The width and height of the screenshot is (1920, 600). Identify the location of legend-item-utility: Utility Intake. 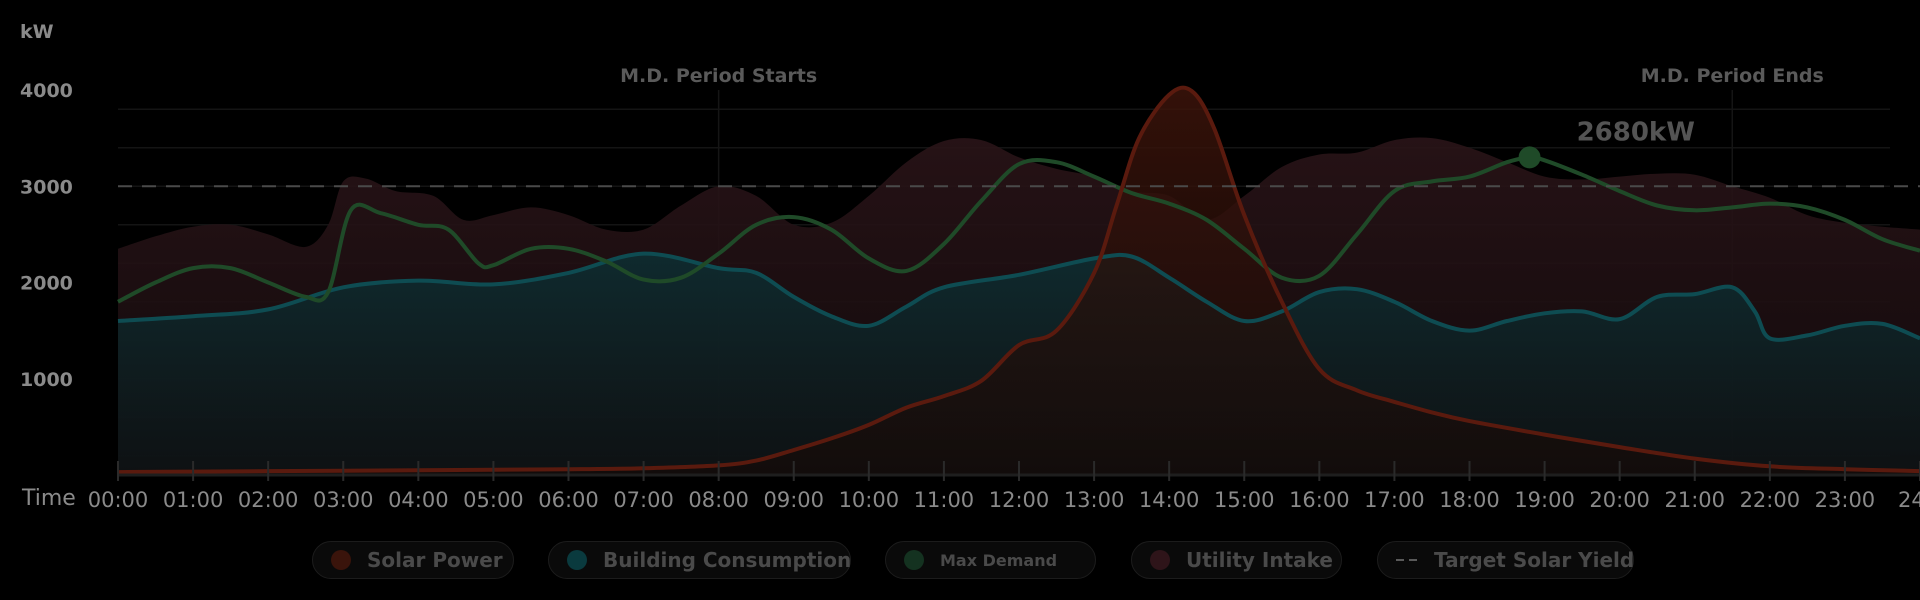
(1236, 560).